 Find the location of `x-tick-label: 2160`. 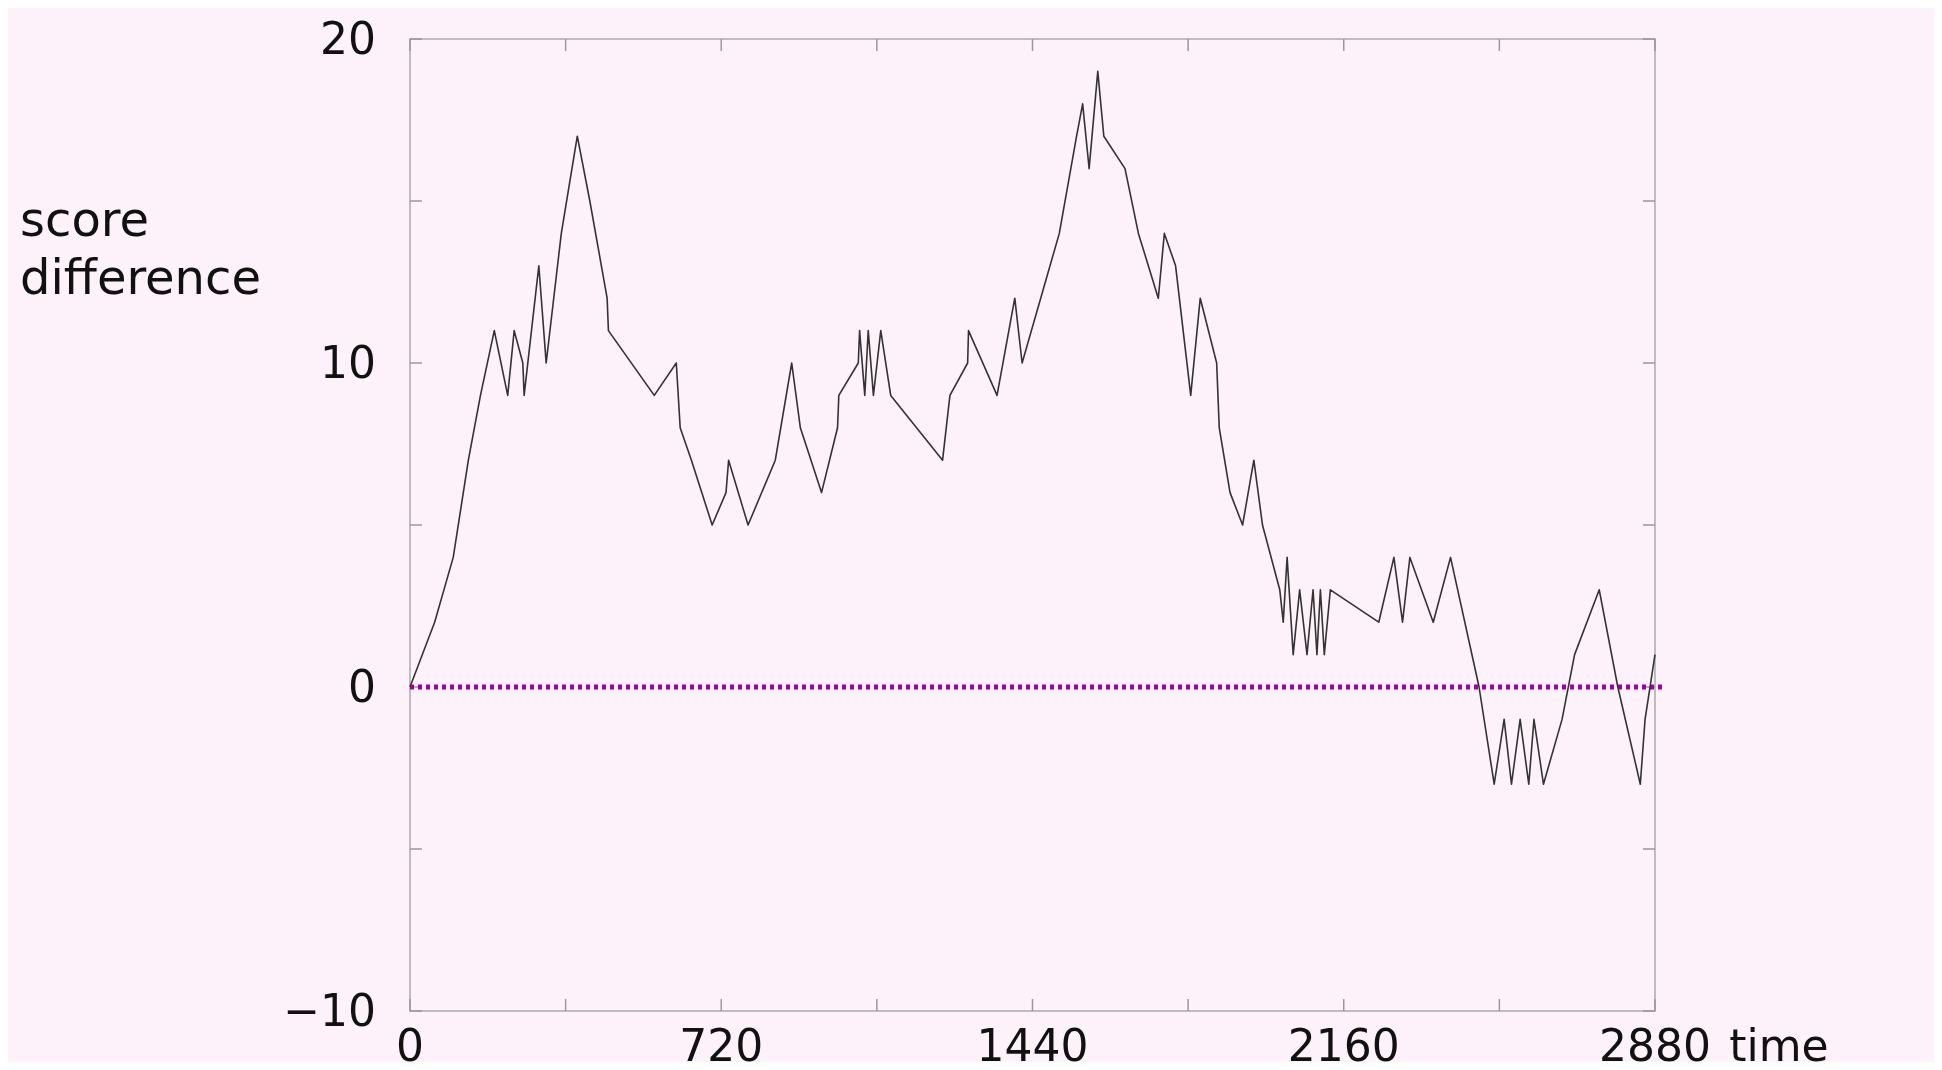

x-tick-label: 2160 is located at coordinates (1343, 1045).